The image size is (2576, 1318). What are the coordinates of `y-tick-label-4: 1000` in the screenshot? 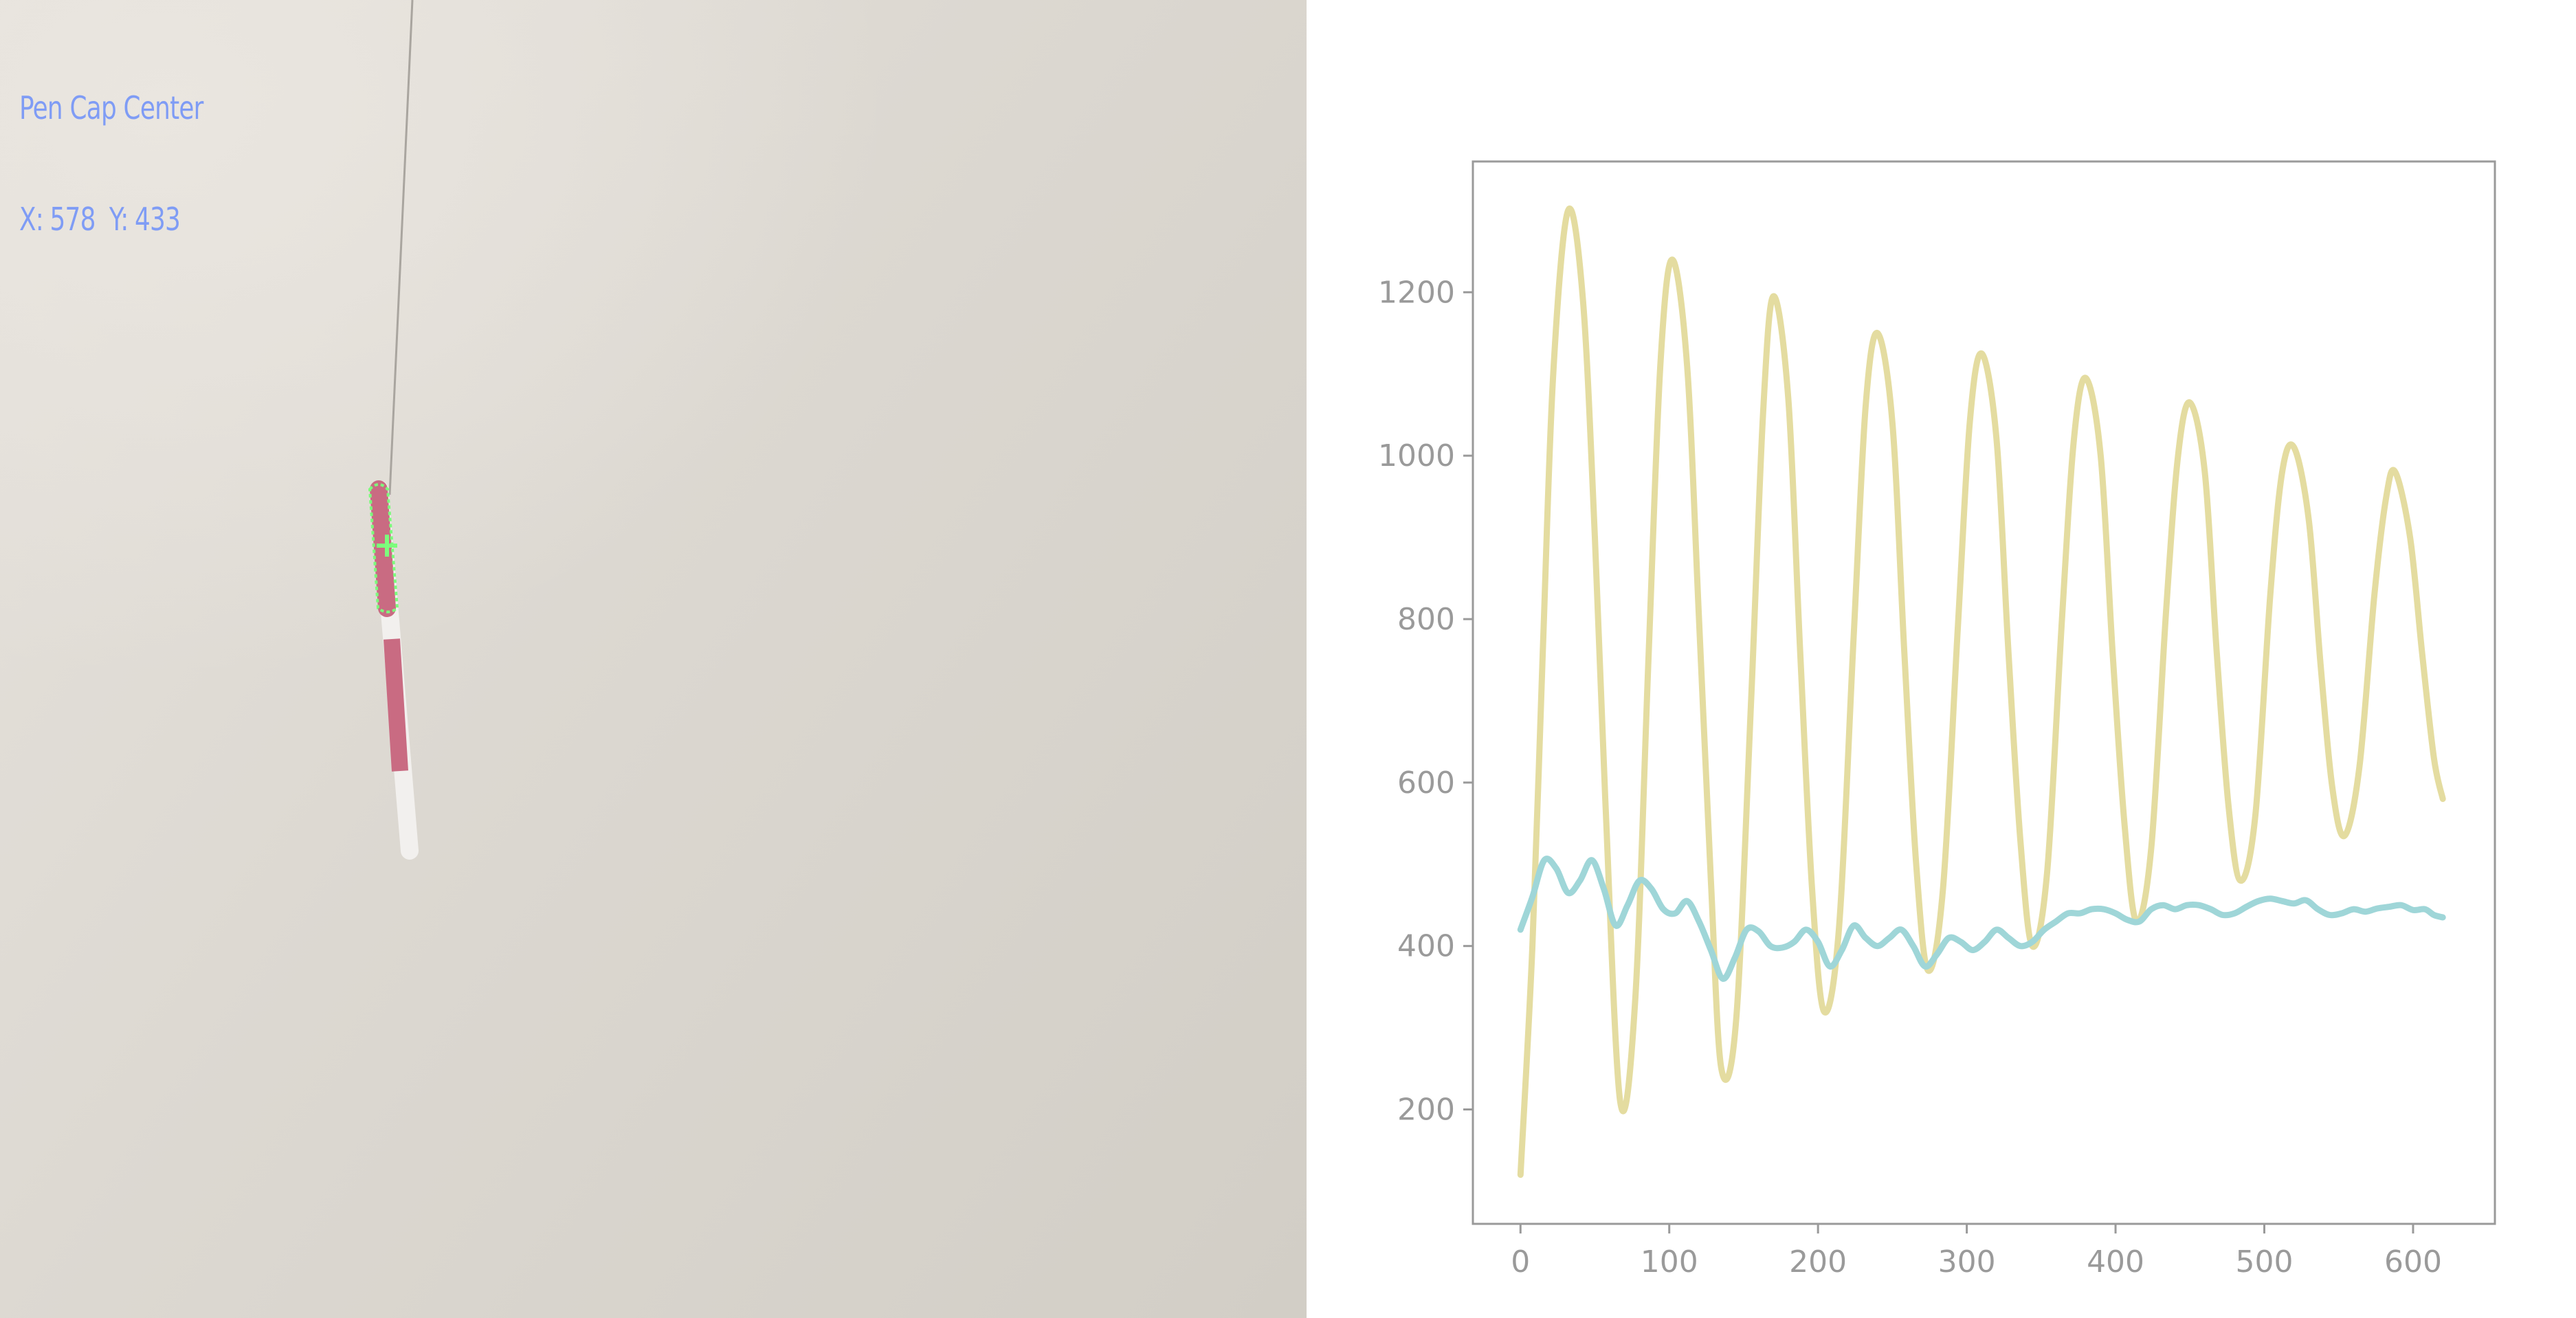 It's located at (1416, 456).